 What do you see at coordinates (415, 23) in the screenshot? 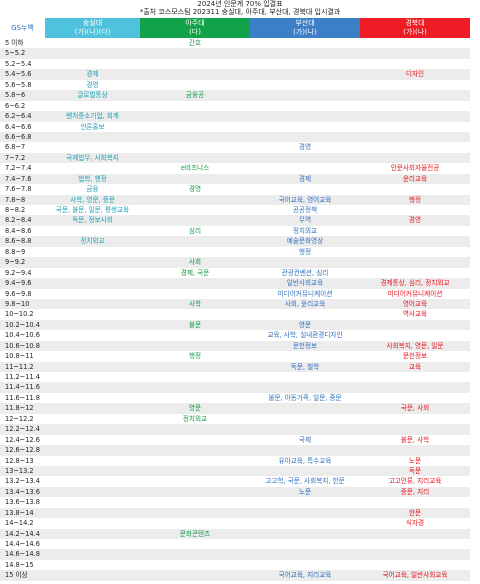
I see `header-name: 경북대` at bounding box center [415, 23].